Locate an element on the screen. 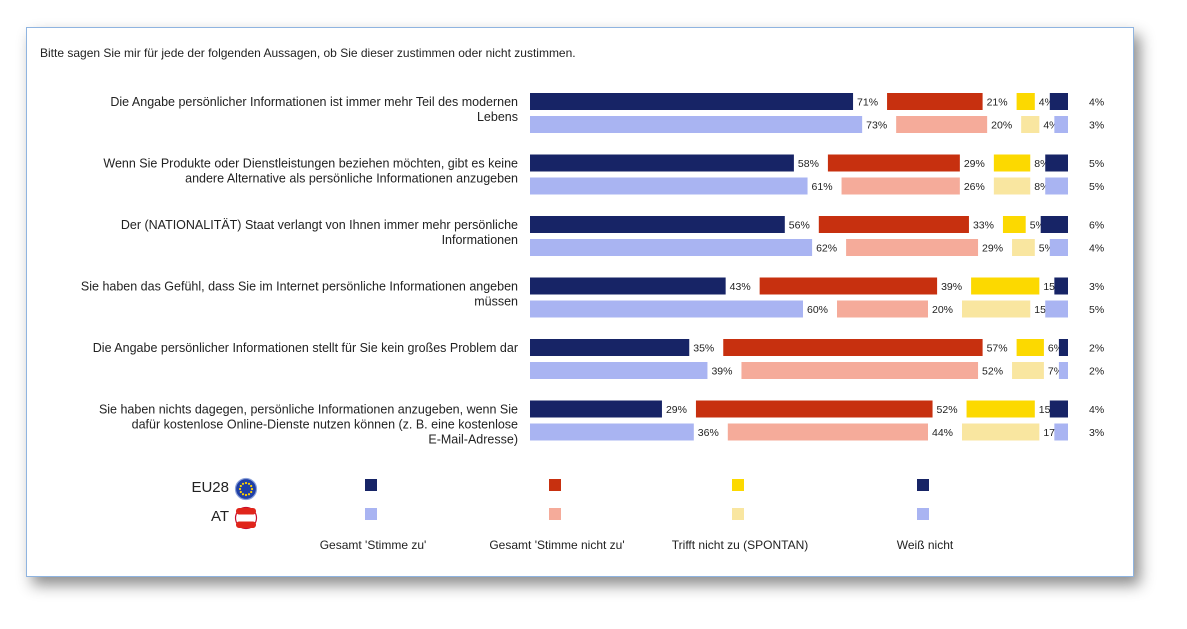 The image size is (1187, 629). legend-group-label: EU28 is located at coordinates (210, 487).